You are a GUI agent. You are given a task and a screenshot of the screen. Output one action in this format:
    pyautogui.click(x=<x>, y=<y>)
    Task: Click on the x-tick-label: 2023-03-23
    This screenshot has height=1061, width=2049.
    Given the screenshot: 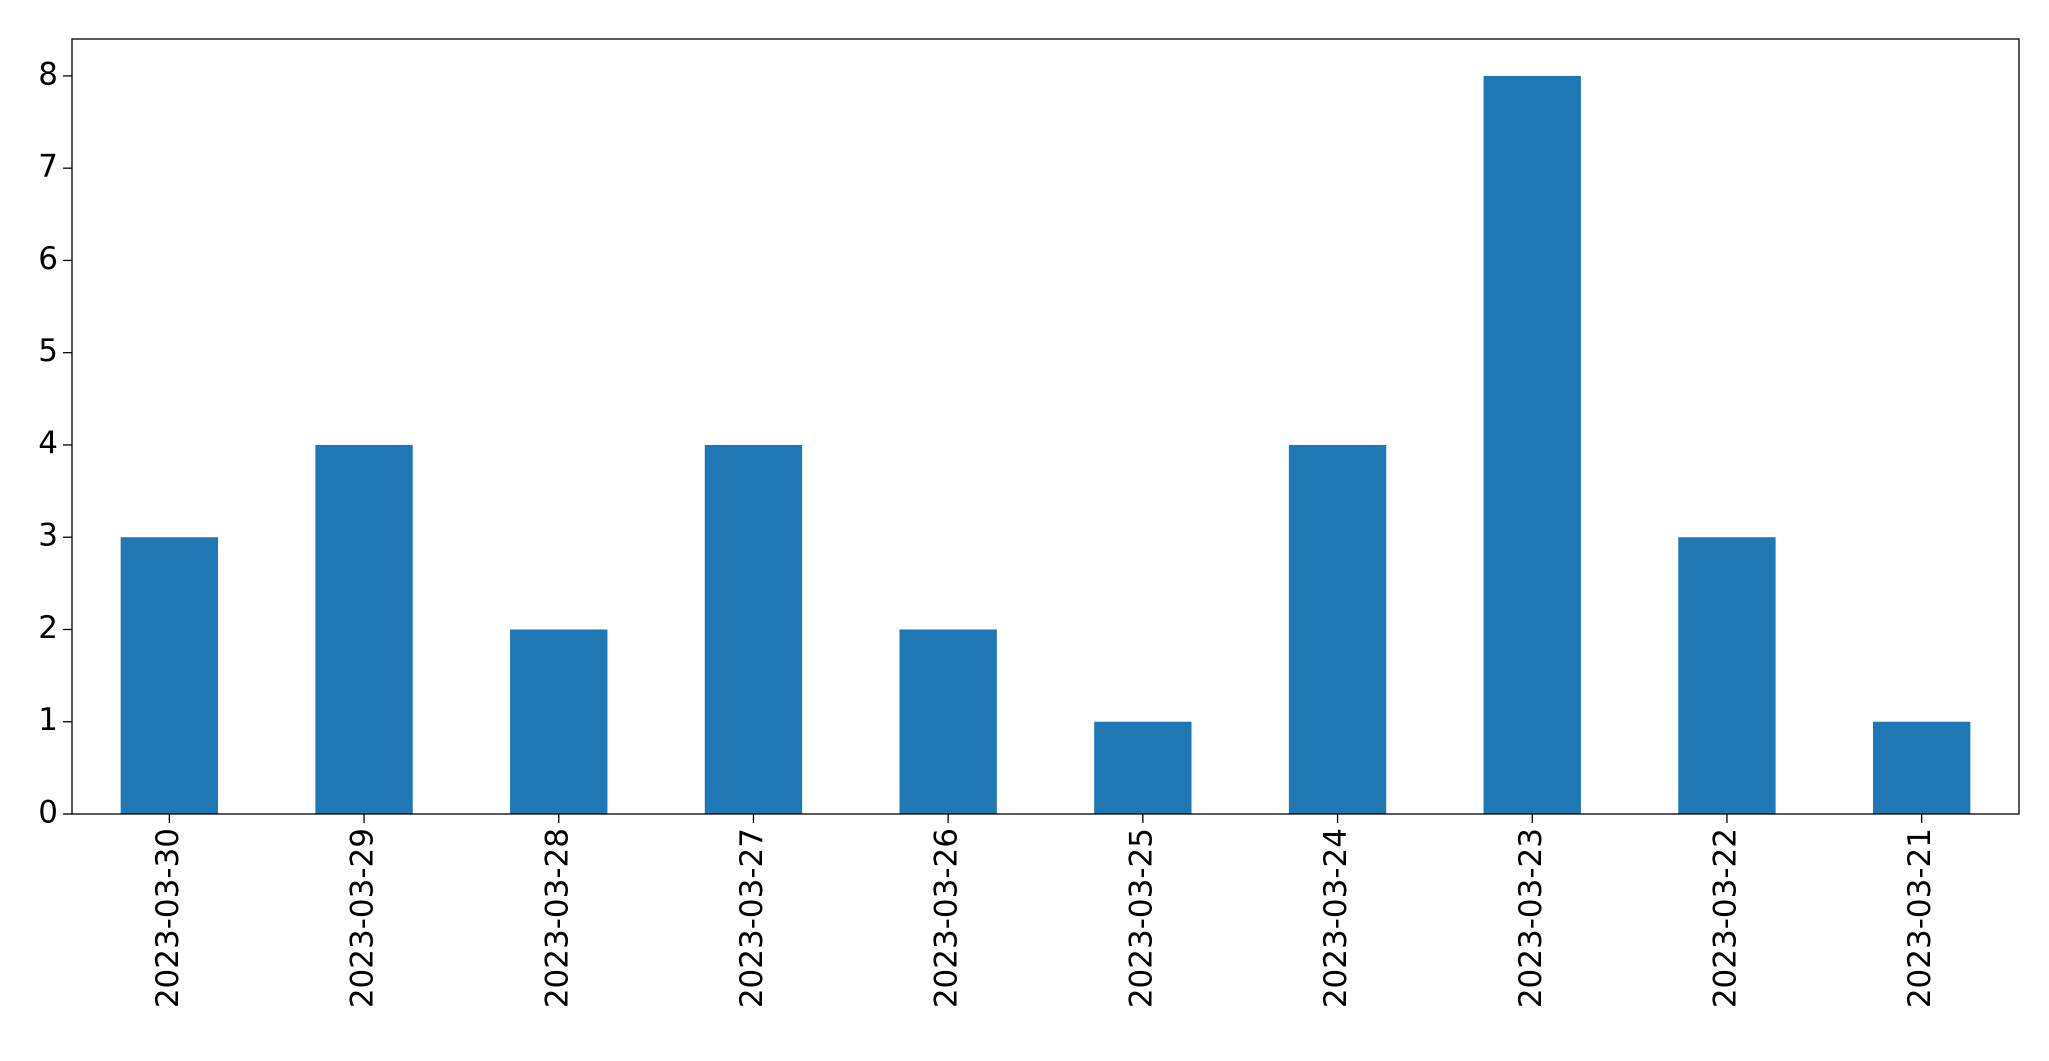 What is the action you would take?
    pyautogui.click(x=1531, y=918)
    